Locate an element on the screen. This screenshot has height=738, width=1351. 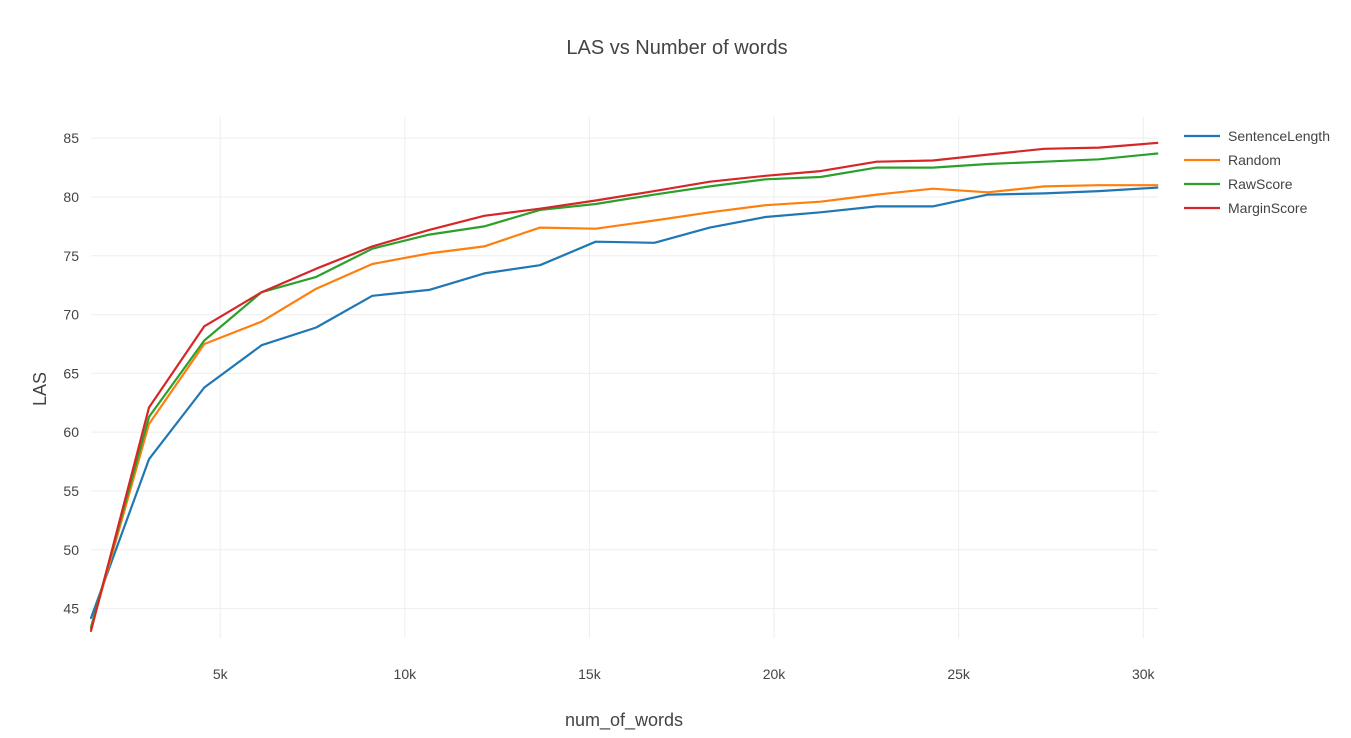
y-tick-label: 60 is located at coordinates (71, 432).